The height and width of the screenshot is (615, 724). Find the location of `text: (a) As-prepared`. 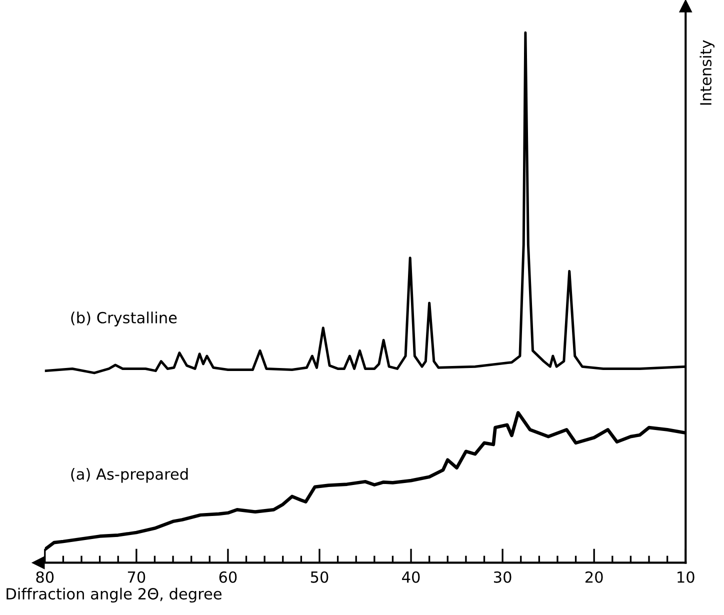

text: (a) As-prepared is located at coordinates (129, 475).